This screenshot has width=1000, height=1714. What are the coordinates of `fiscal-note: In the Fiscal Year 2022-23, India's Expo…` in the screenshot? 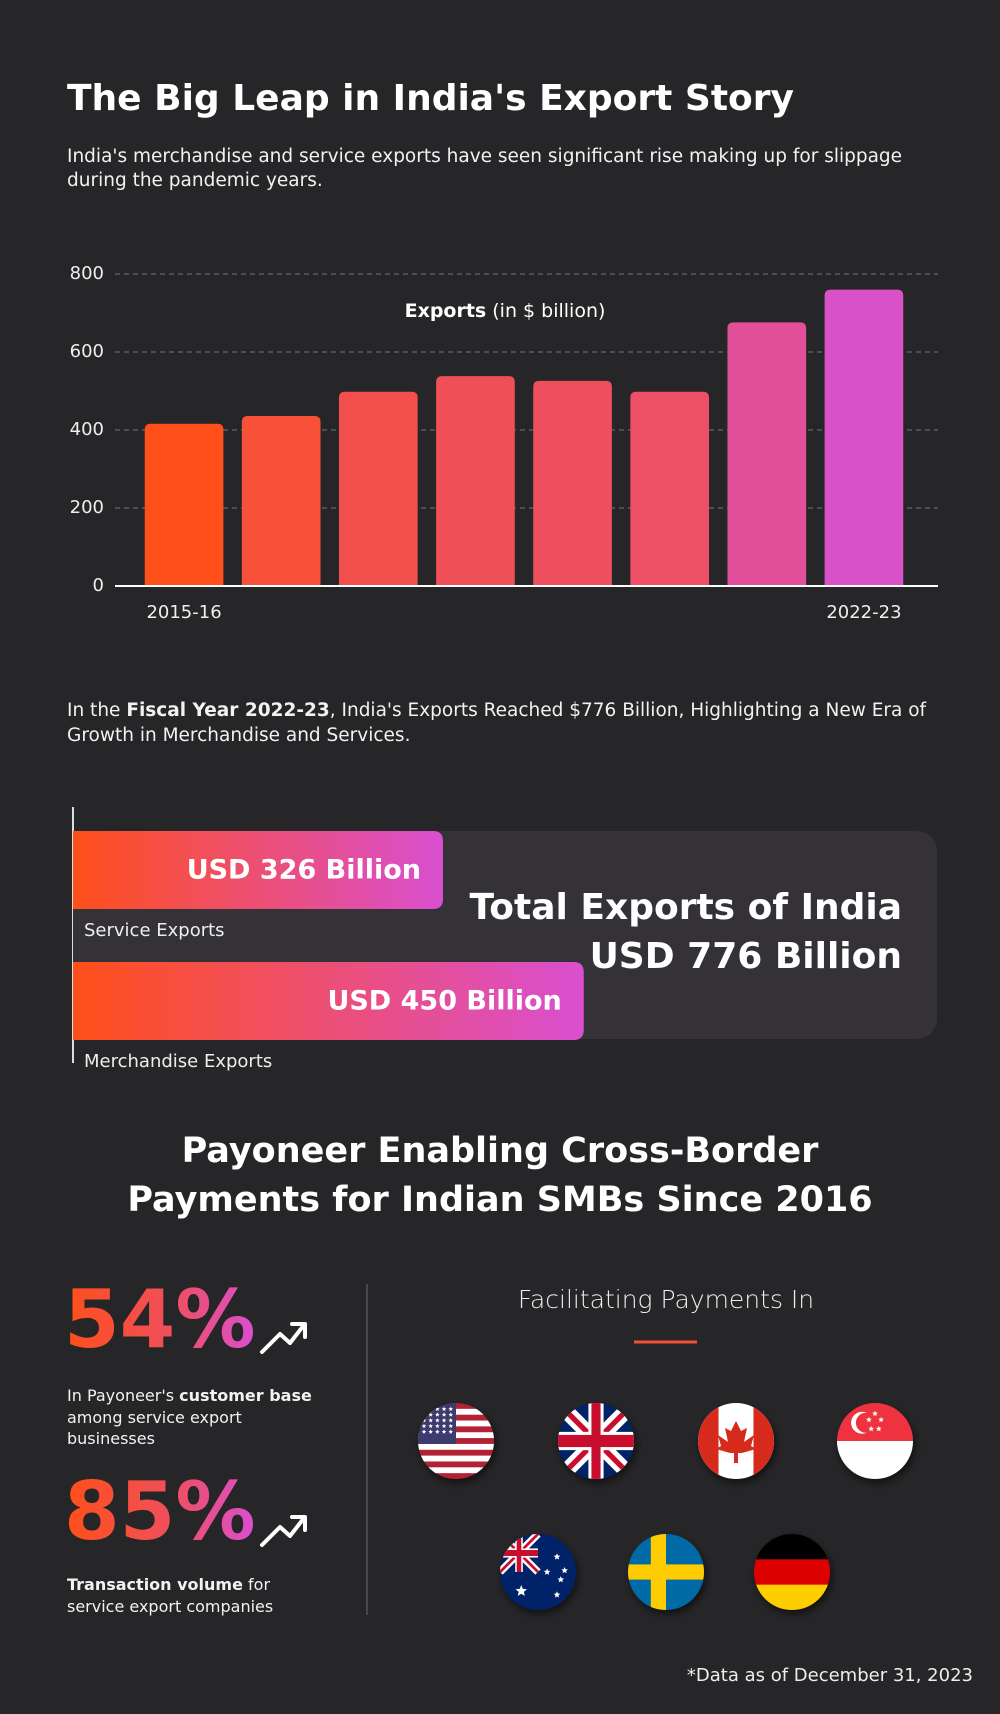 It's located at (507, 723).